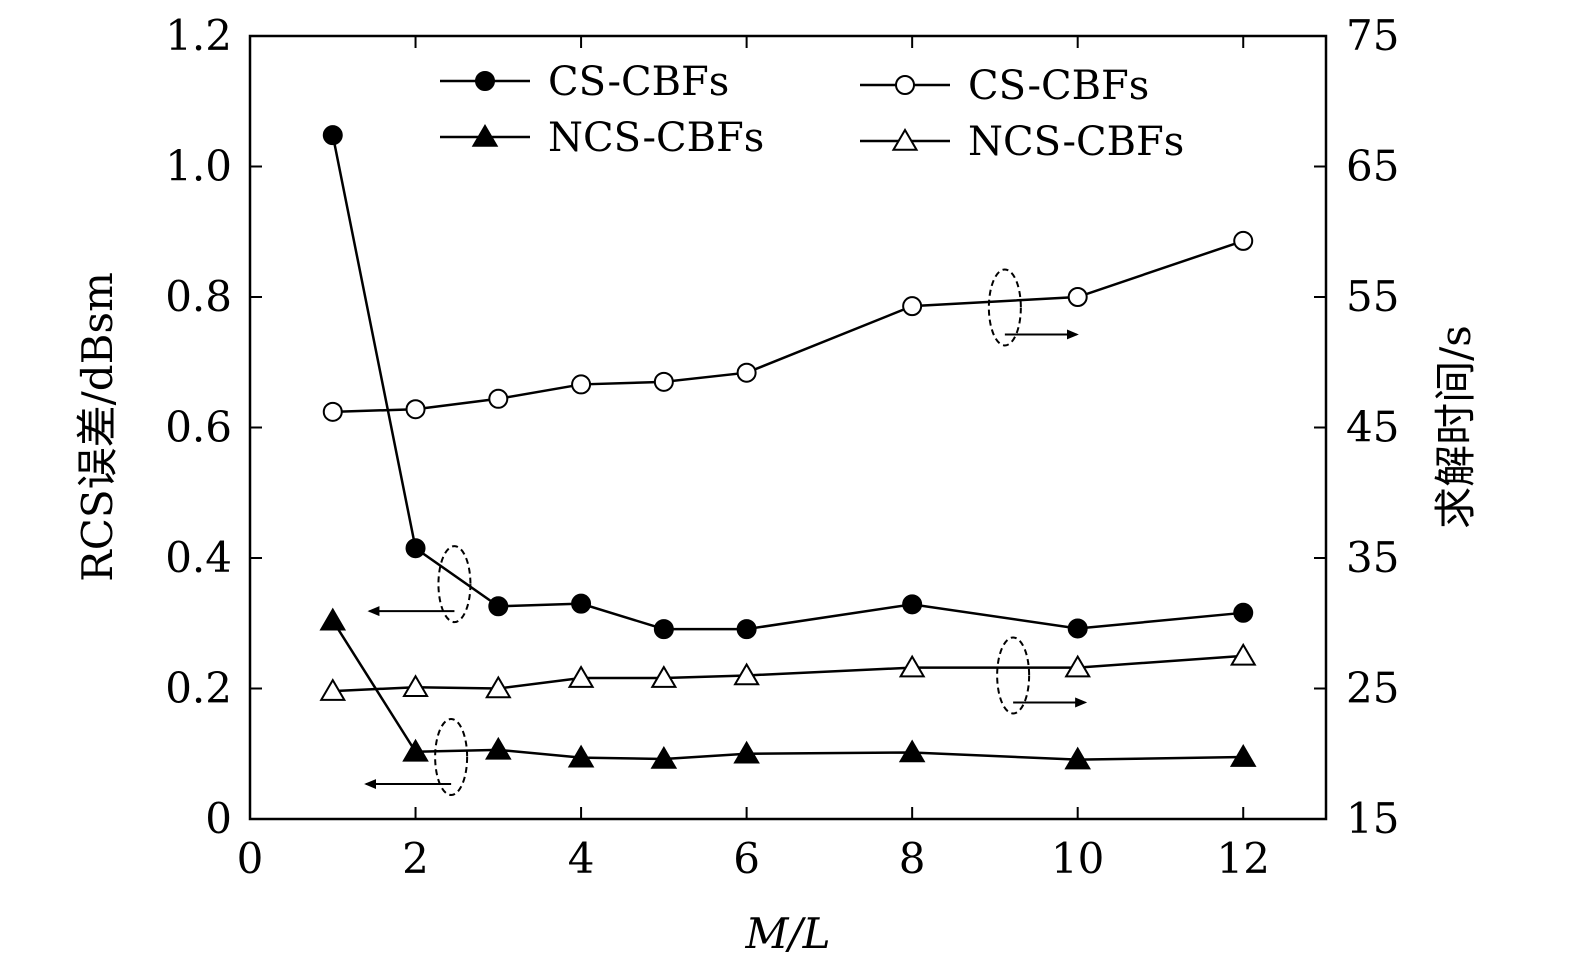  What do you see at coordinates (97, 427) in the screenshot?
I see `y-axis-left-title: RCS误差/dBsm` at bounding box center [97, 427].